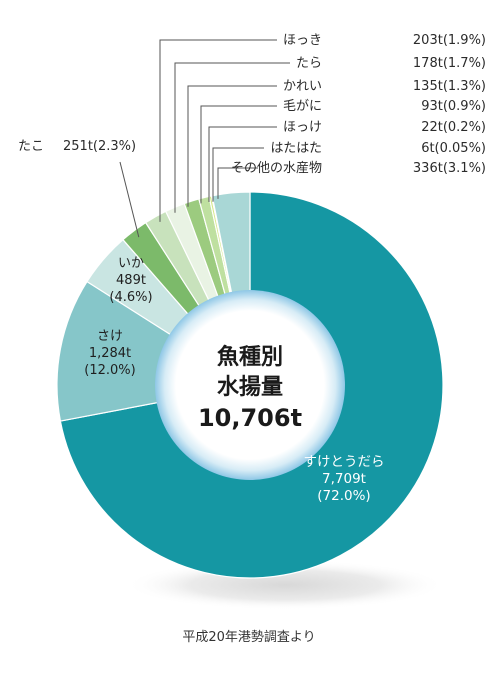 The width and height of the screenshot is (498, 680). Describe the element at coordinates (276, 168) in the screenshot. I see `slice-10-name: その他の水産物` at that location.